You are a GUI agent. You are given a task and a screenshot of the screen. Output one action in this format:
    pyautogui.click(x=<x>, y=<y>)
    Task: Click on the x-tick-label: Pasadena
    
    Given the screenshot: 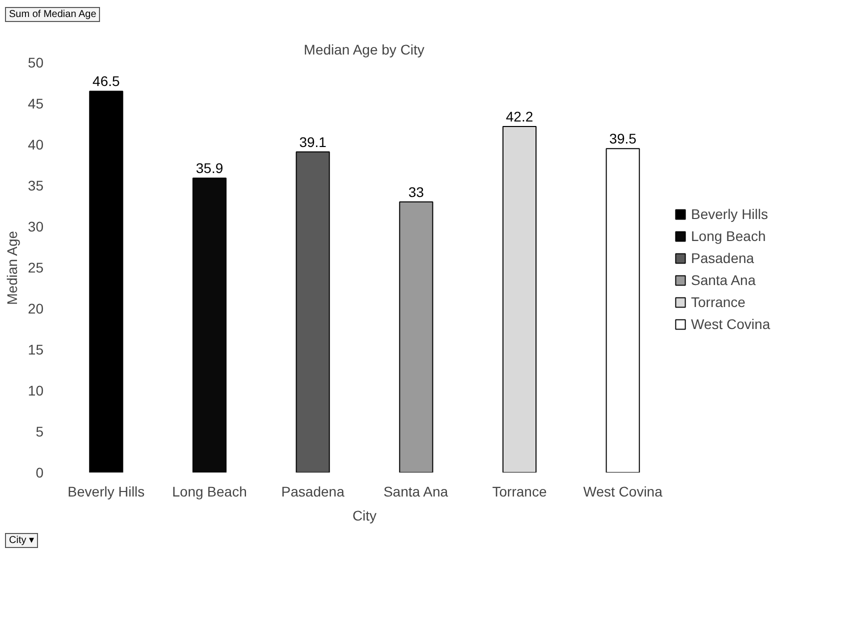 What is the action you would take?
    pyautogui.click(x=313, y=492)
    